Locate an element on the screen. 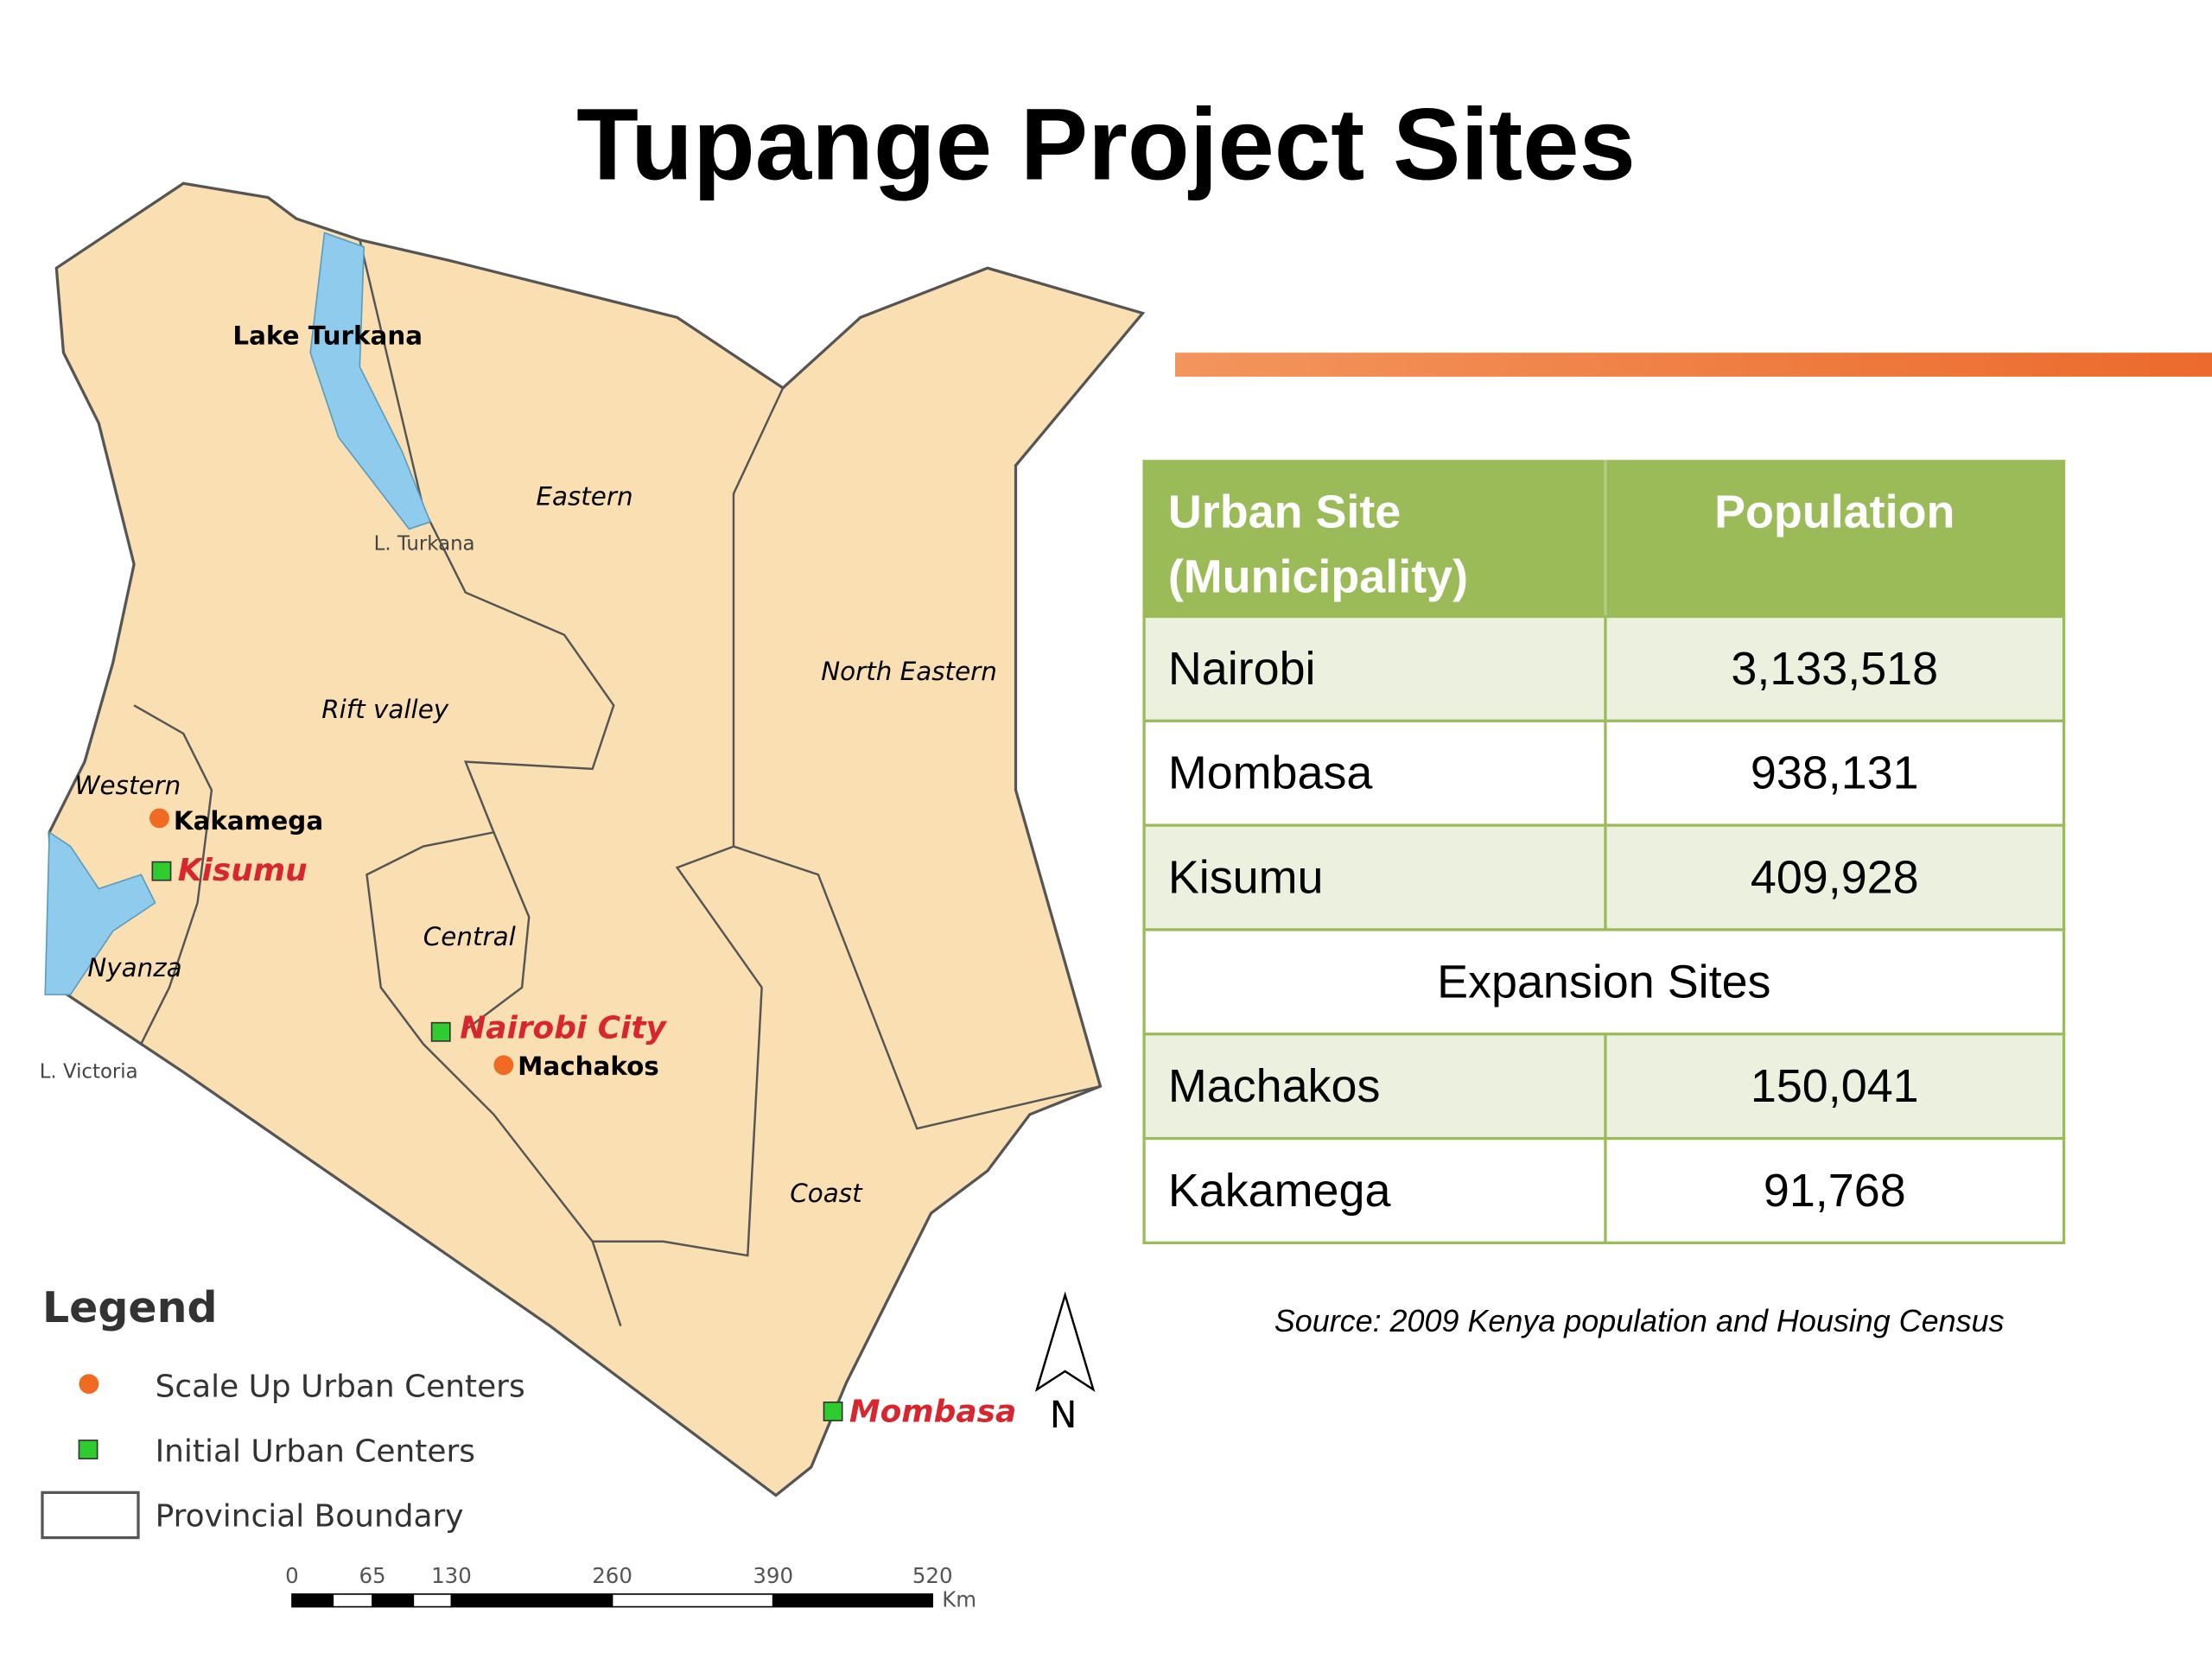  header-cell: Population is located at coordinates (1835, 539).